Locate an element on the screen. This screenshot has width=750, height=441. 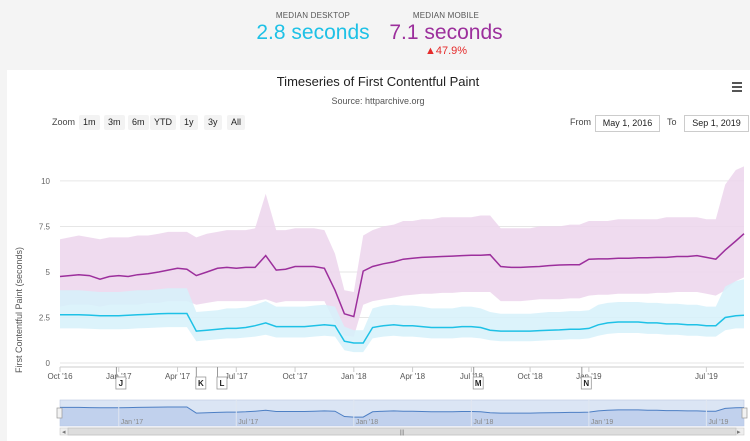
navigator-tick-label: Jan '17 is located at coordinates (132, 422).